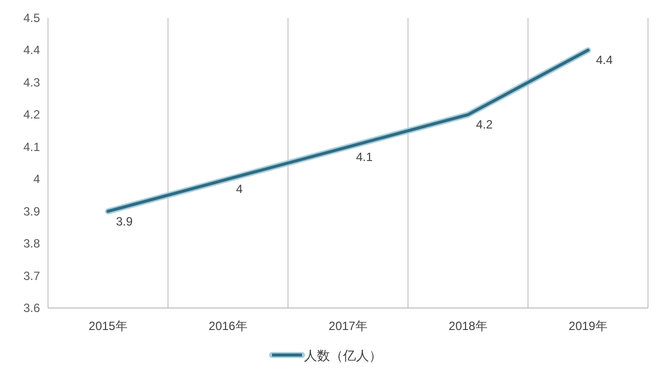  What do you see at coordinates (36, 179) in the screenshot?
I see `y-tick-label: 4` at bounding box center [36, 179].